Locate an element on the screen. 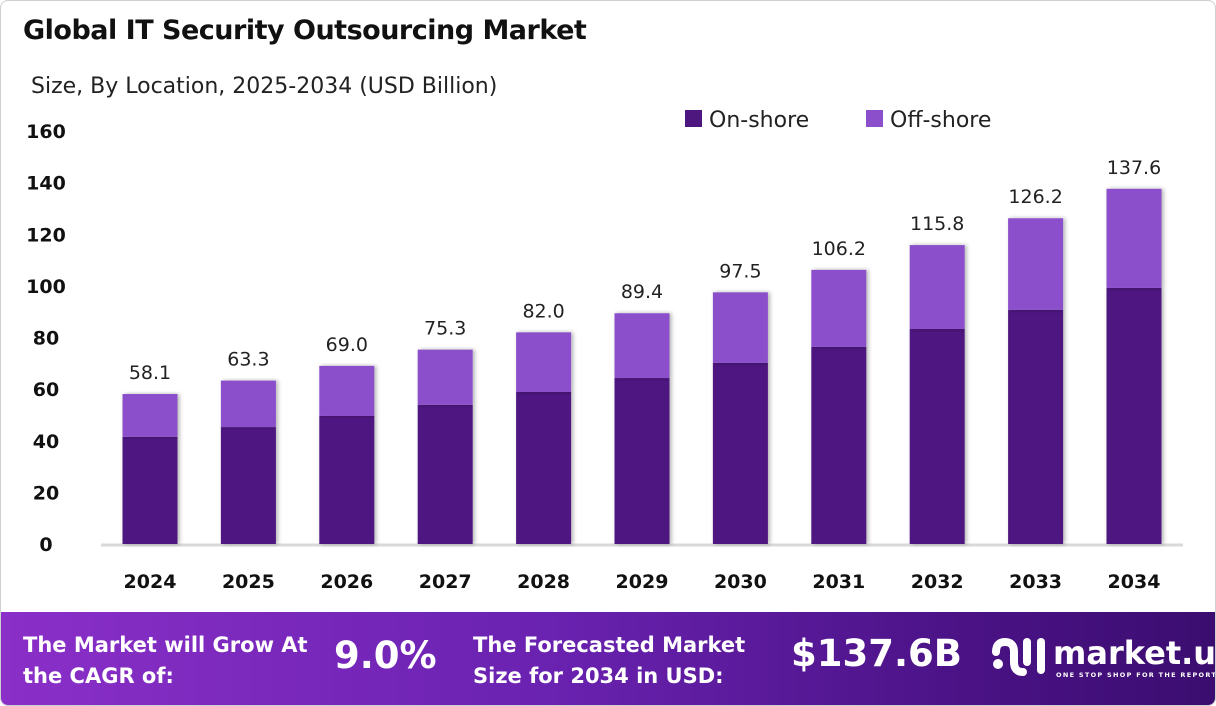 Image resolution: width=1216 pixels, height=706 pixels. data-label-total: 75.3 is located at coordinates (445, 329).